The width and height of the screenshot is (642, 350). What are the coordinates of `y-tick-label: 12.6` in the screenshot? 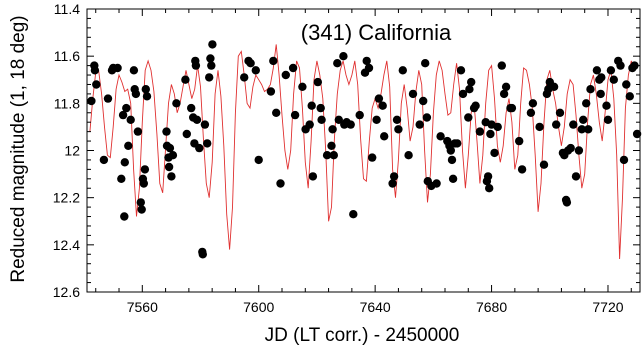 It's located at (66, 292).